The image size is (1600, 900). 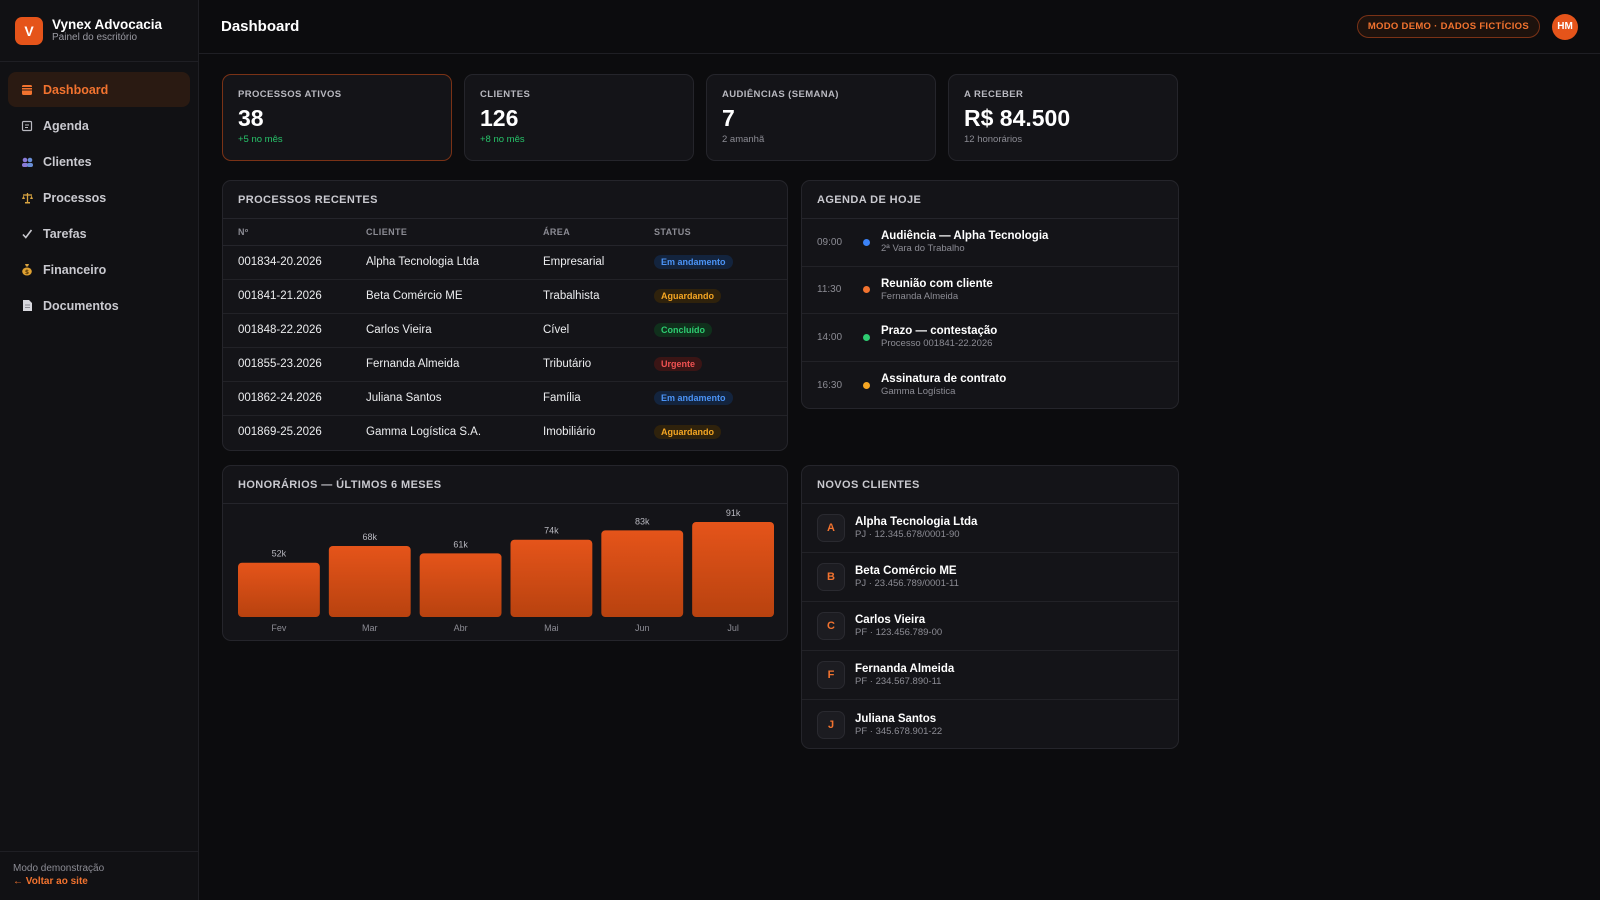 What do you see at coordinates (831, 626) in the screenshot?
I see `client-avatar: C` at bounding box center [831, 626].